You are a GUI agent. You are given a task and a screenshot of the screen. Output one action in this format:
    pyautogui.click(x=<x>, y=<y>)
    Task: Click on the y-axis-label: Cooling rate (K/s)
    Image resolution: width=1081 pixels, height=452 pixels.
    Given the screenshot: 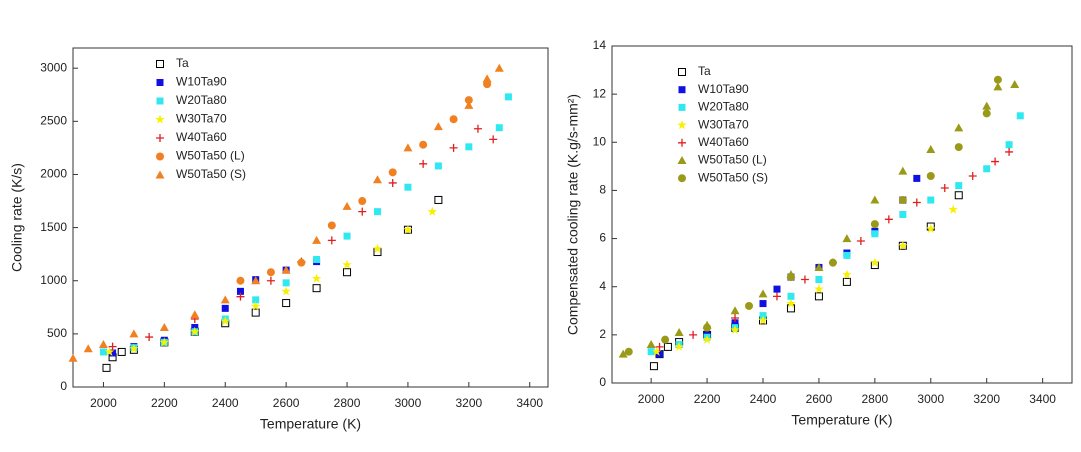 What is the action you would take?
    pyautogui.click(x=17, y=217)
    